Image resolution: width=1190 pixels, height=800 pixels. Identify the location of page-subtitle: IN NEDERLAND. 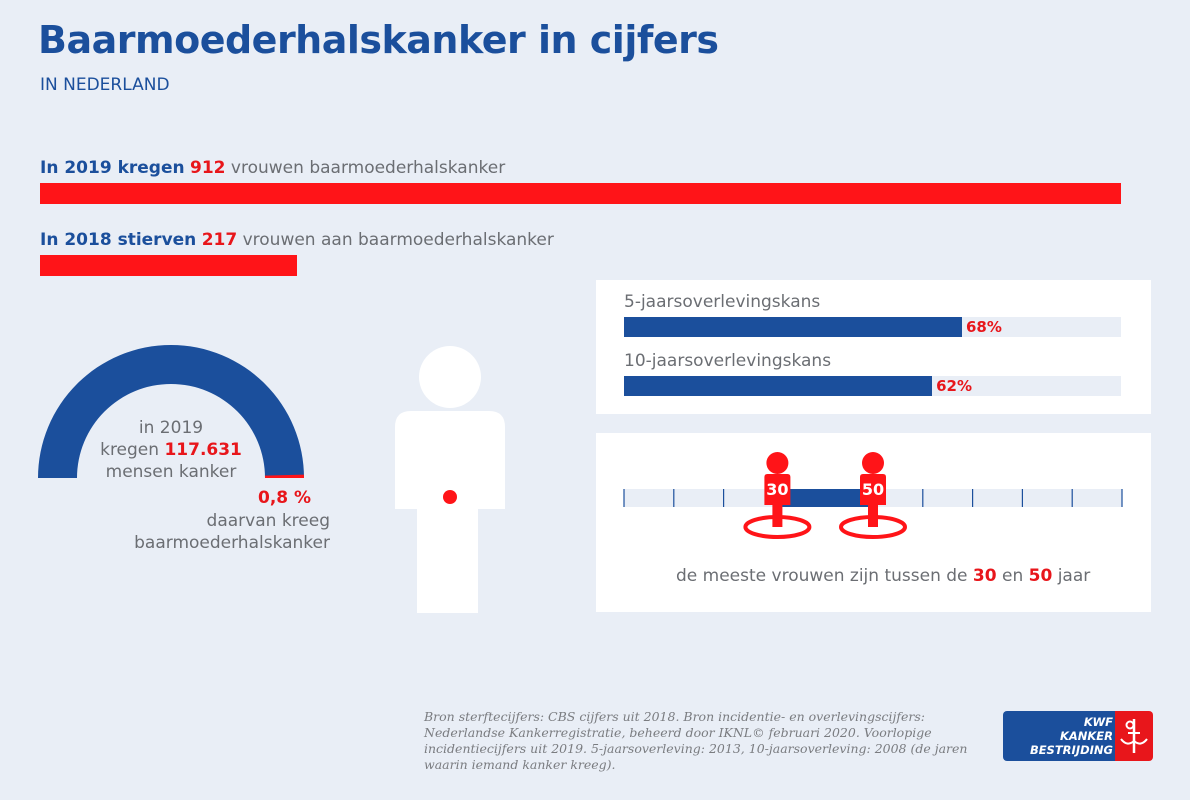
(105, 85).